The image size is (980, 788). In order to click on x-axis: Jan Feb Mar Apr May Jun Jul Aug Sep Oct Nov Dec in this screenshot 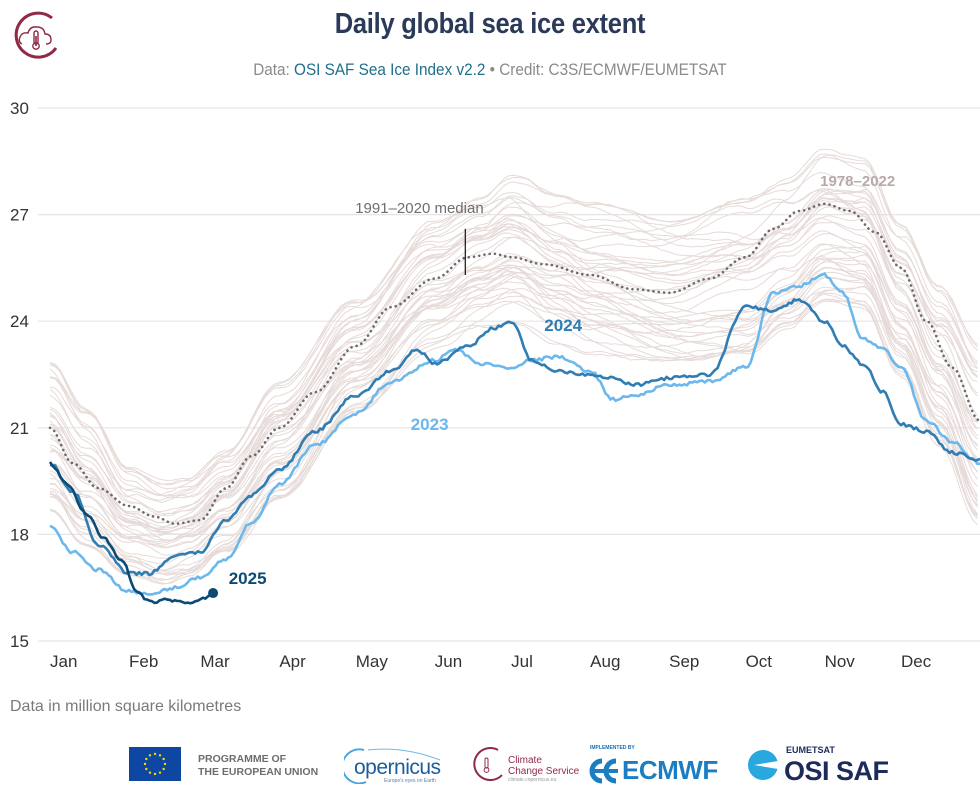, I will do `click(491, 661)`.